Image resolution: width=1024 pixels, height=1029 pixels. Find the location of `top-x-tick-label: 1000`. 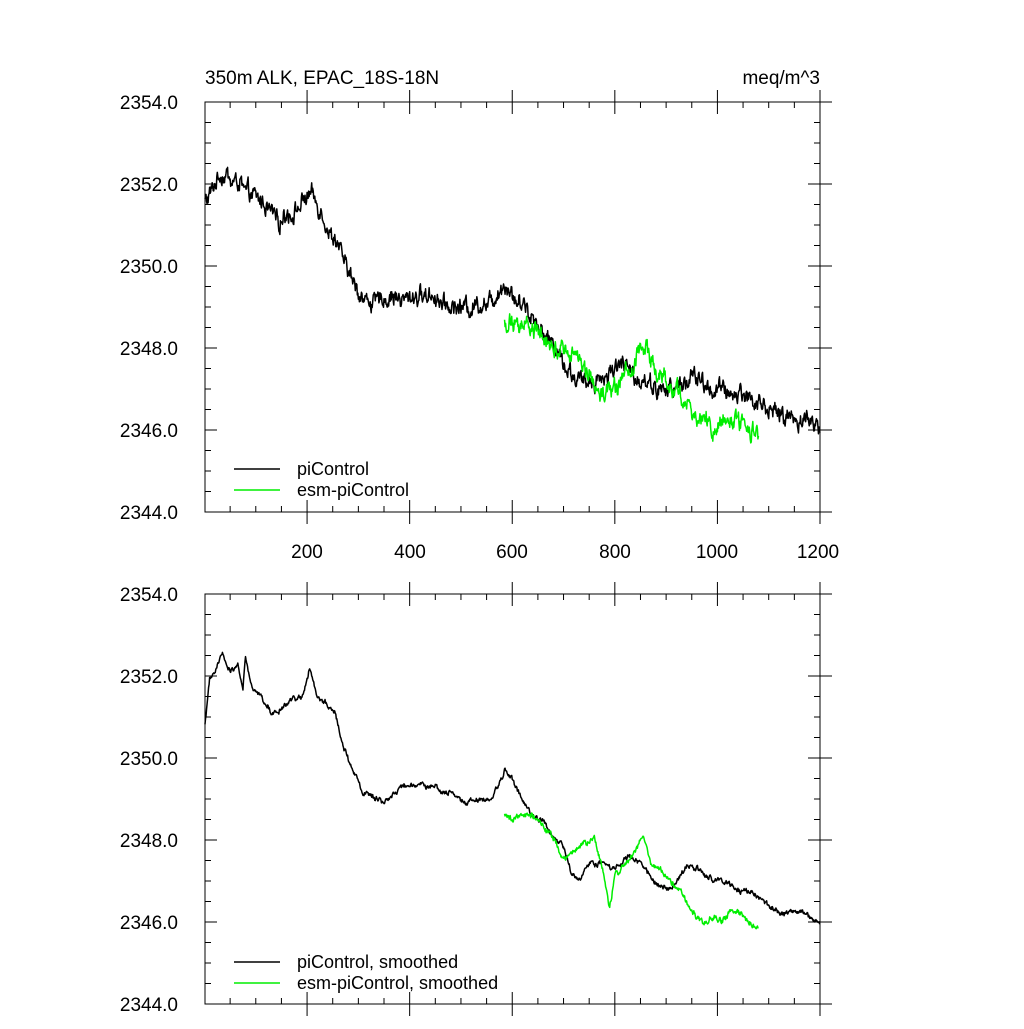

top-x-tick-label: 1000 is located at coordinates (717, 552).